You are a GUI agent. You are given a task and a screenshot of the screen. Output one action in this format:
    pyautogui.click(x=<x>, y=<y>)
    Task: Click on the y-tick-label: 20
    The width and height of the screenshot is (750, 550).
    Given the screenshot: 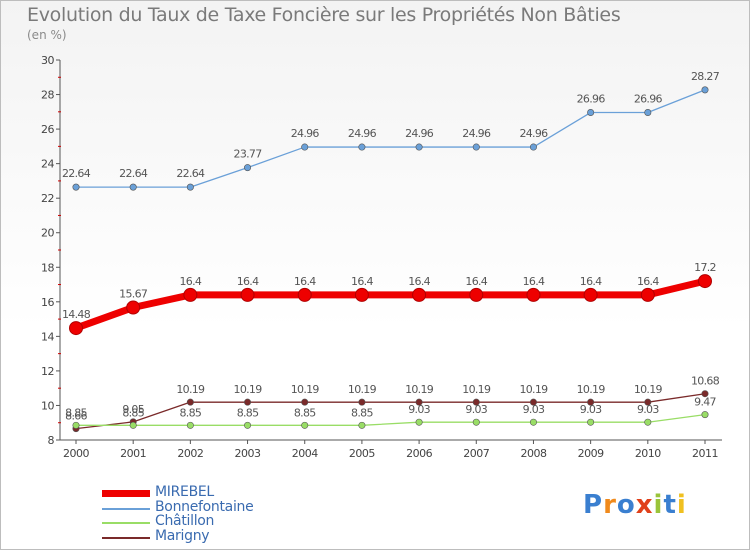 What is the action you would take?
    pyautogui.click(x=47, y=233)
    